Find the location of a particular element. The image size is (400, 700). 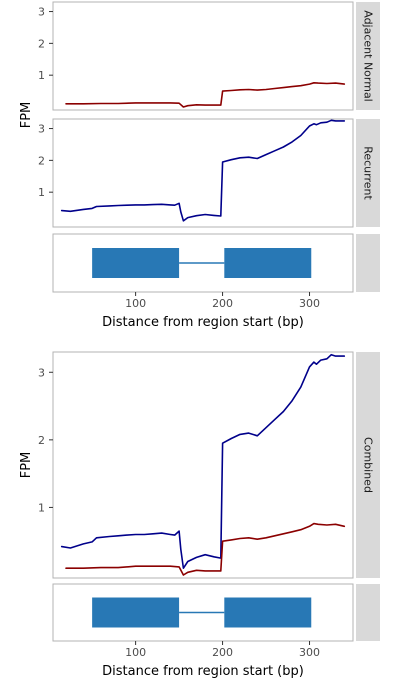

gene-model-bottom: 100 200 300 is located at coordinates (216, 621).